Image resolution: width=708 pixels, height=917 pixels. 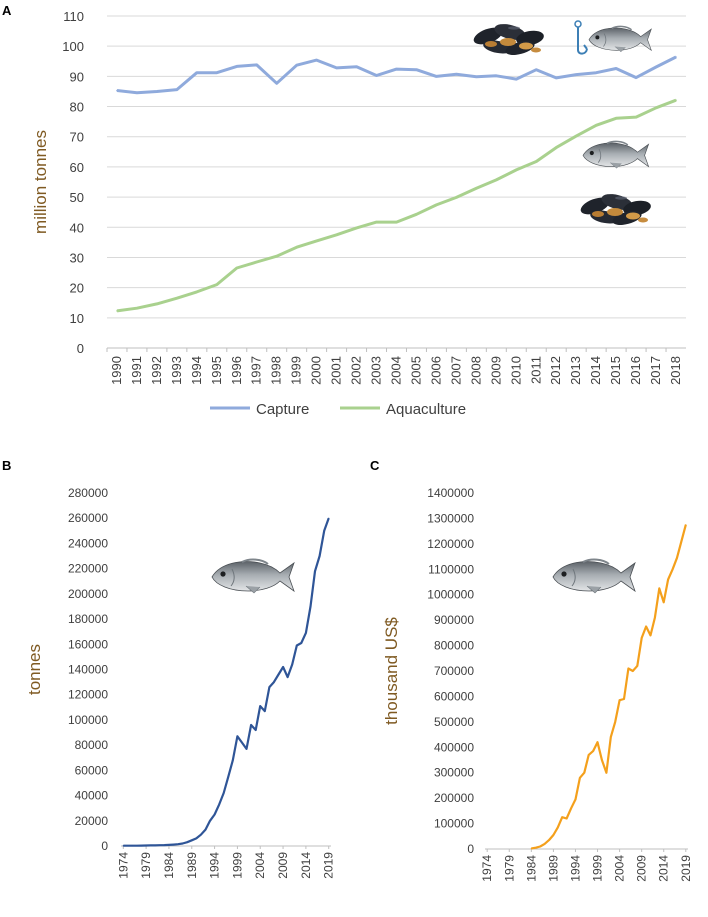 What do you see at coordinates (77, 257) in the screenshot?
I see `panel-a-y-tick-label: 30` at bounding box center [77, 257].